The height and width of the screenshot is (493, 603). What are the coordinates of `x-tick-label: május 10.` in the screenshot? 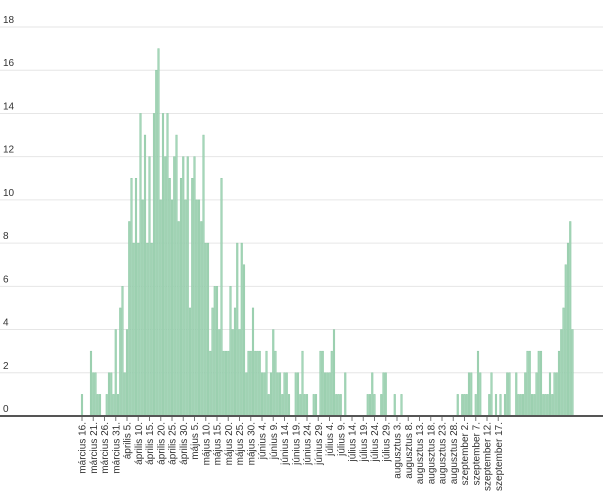 It's located at (206, 443).